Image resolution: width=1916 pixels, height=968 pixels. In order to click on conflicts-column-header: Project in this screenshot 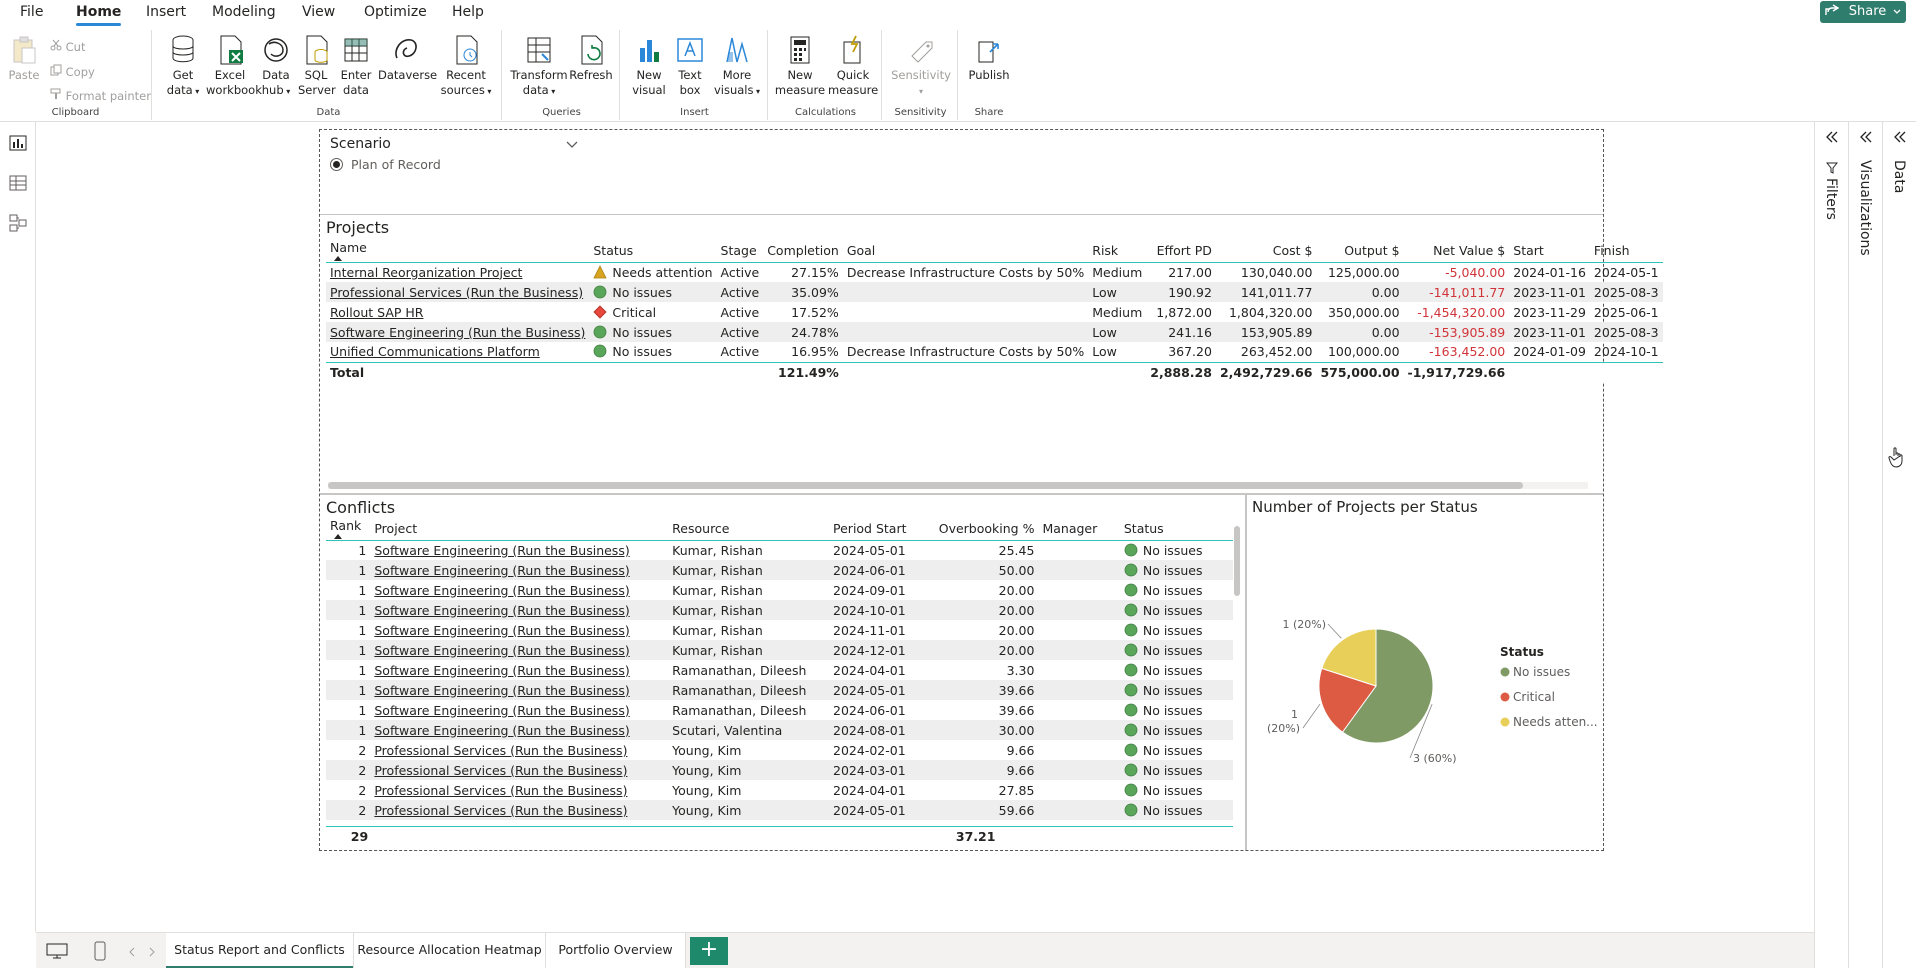, I will do `click(396, 529)`.